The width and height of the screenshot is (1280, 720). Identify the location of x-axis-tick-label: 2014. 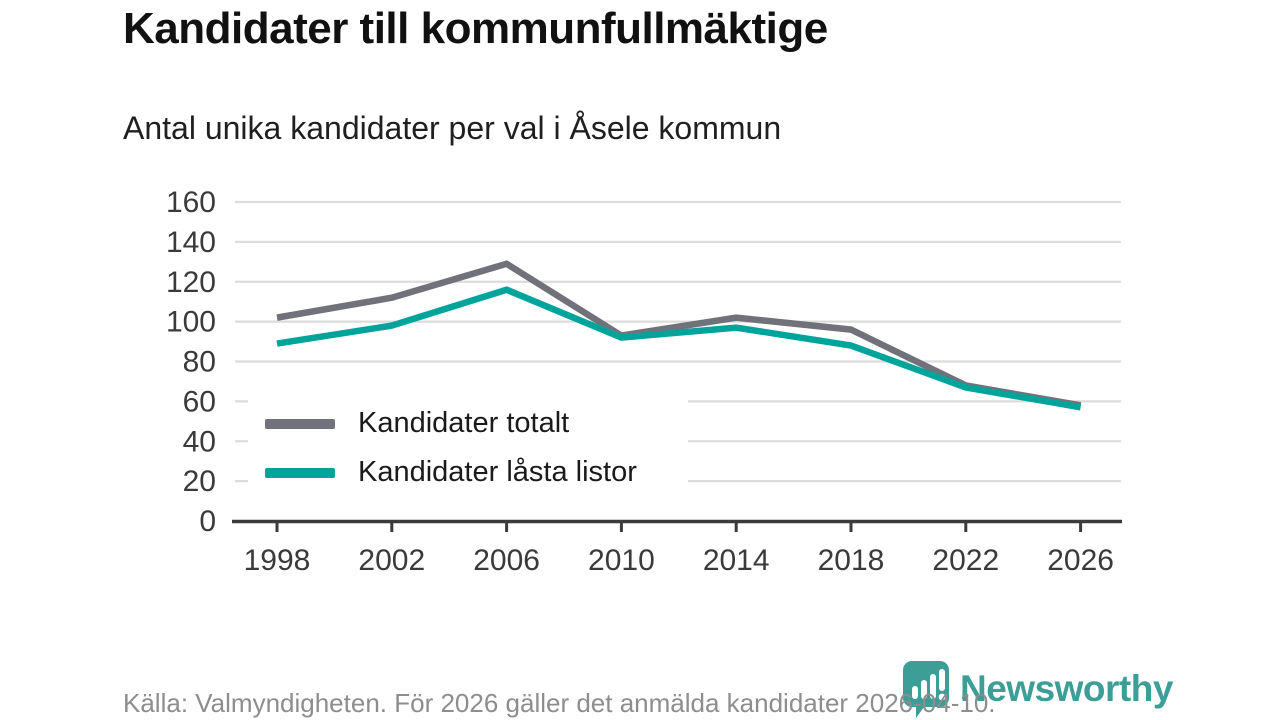
(736, 560).